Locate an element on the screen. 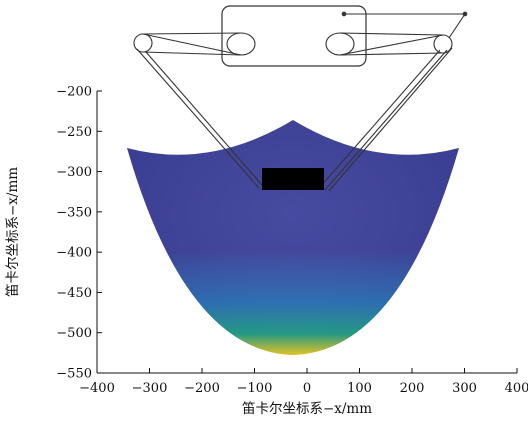 The width and height of the screenshot is (528, 435). left-pulley is located at coordinates (241, 44).